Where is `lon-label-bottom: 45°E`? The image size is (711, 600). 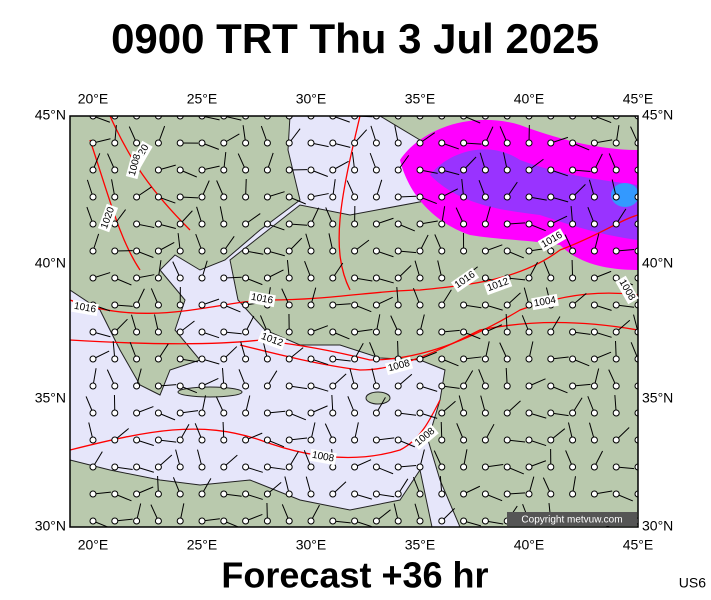
lon-label-bottom: 45°E is located at coordinates (638, 545).